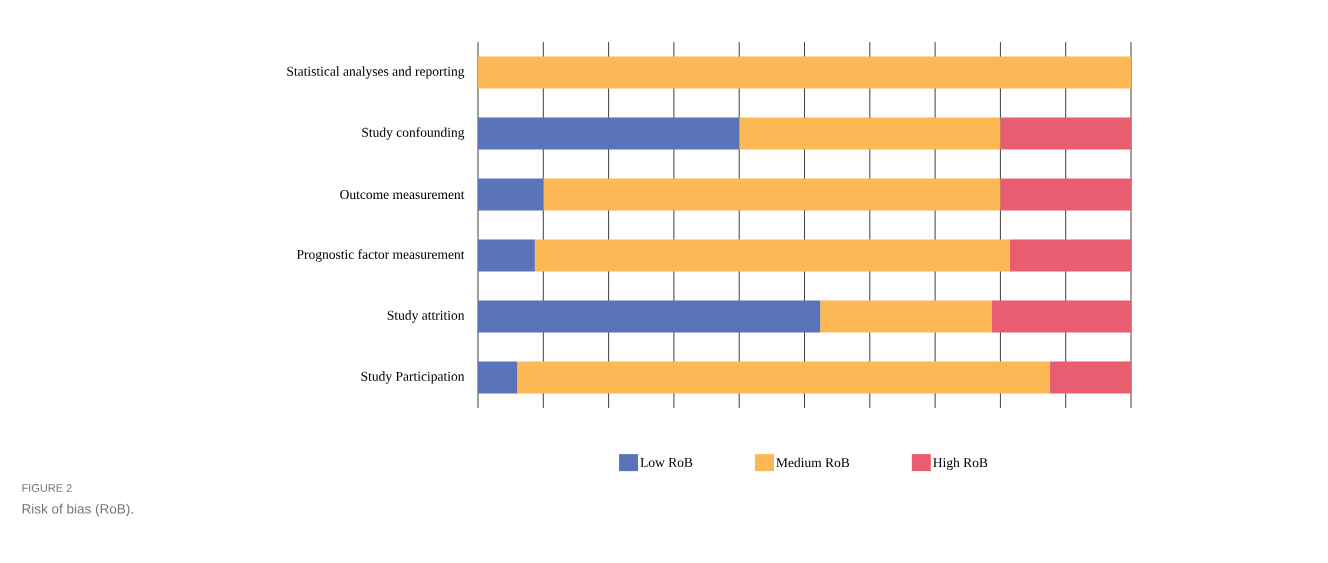 This screenshot has height=563, width=1328. I want to click on legend-label: High RoB, so click(960, 463).